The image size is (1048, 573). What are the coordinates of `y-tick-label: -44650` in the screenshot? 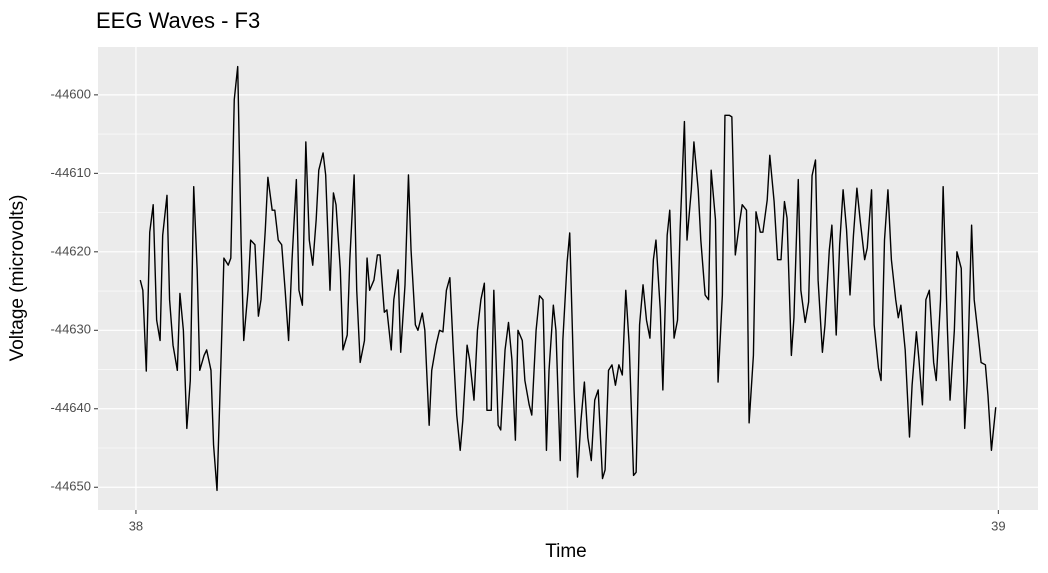 It's located at (71, 486).